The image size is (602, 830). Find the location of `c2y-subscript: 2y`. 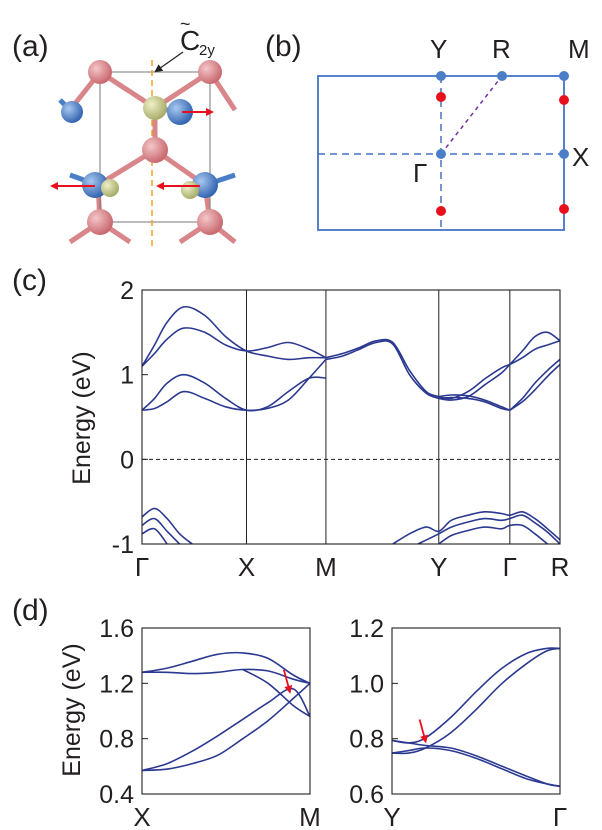

c2y-subscript: 2y is located at coordinates (207, 50).